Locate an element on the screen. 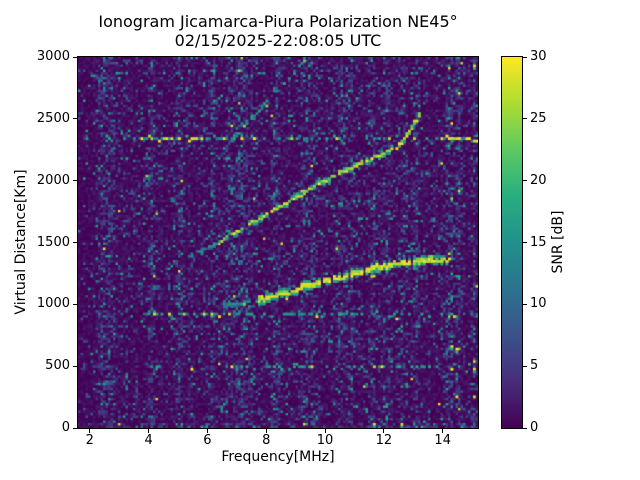 Image resolution: width=640 pixels, height=480 pixels. x-axis-label: Frequency[MHz] is located at coordinates (278, 457).